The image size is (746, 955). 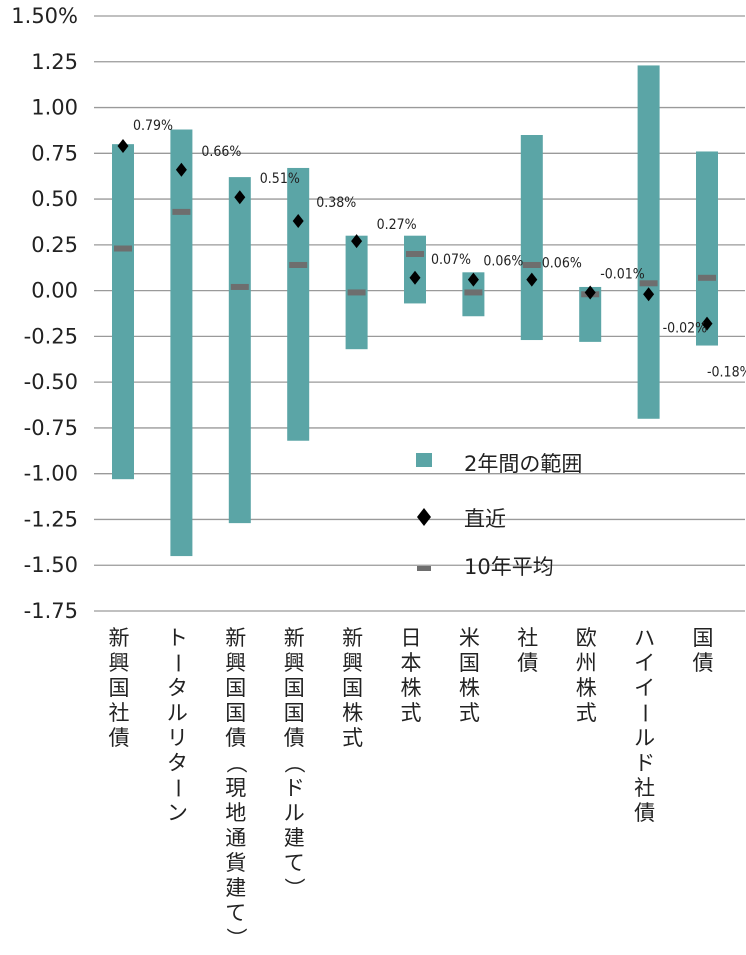 I want to click on svg-text: 式, so click(x=352, y=738).